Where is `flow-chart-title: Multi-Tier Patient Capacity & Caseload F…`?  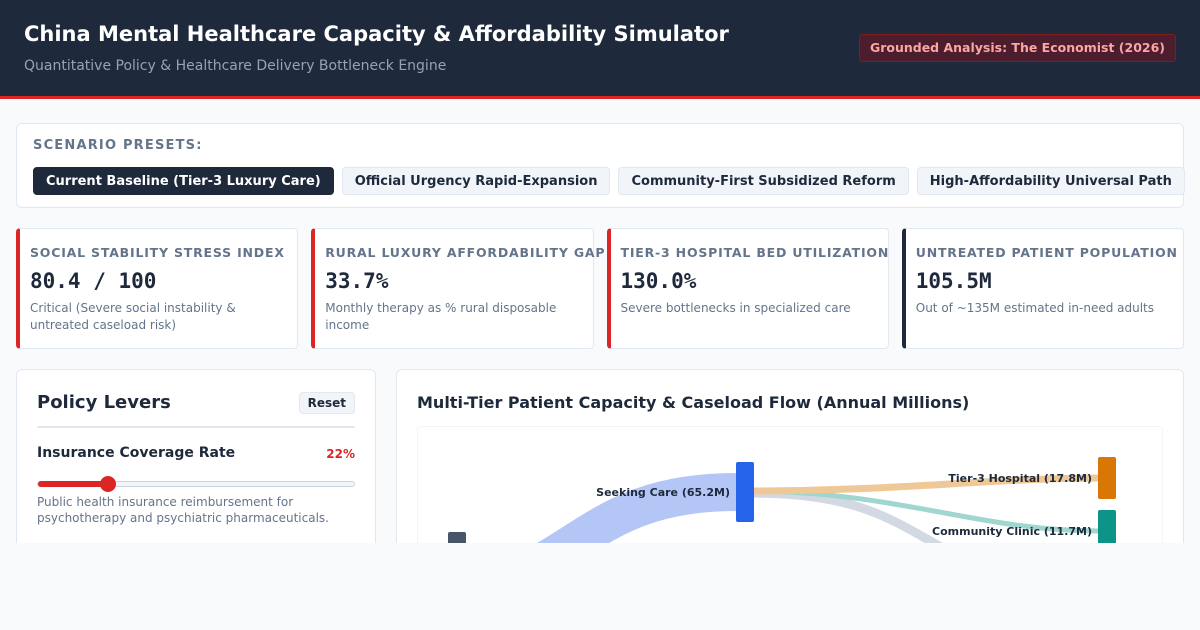 flow-chart-title: Multi-Tier Patient Capacity & Caseload F… is located at coordinates (693, 402).